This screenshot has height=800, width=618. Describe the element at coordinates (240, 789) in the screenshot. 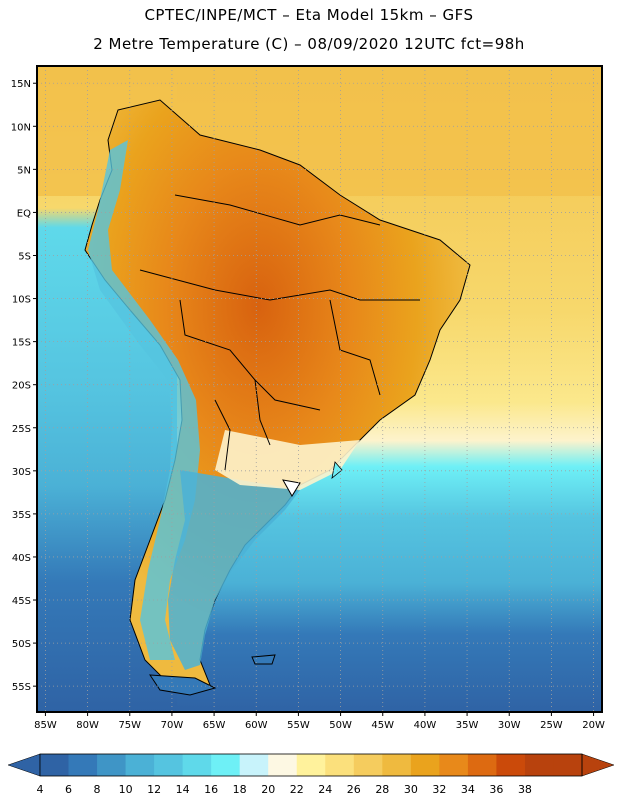

I see `colorbar-label: 18` at that location.